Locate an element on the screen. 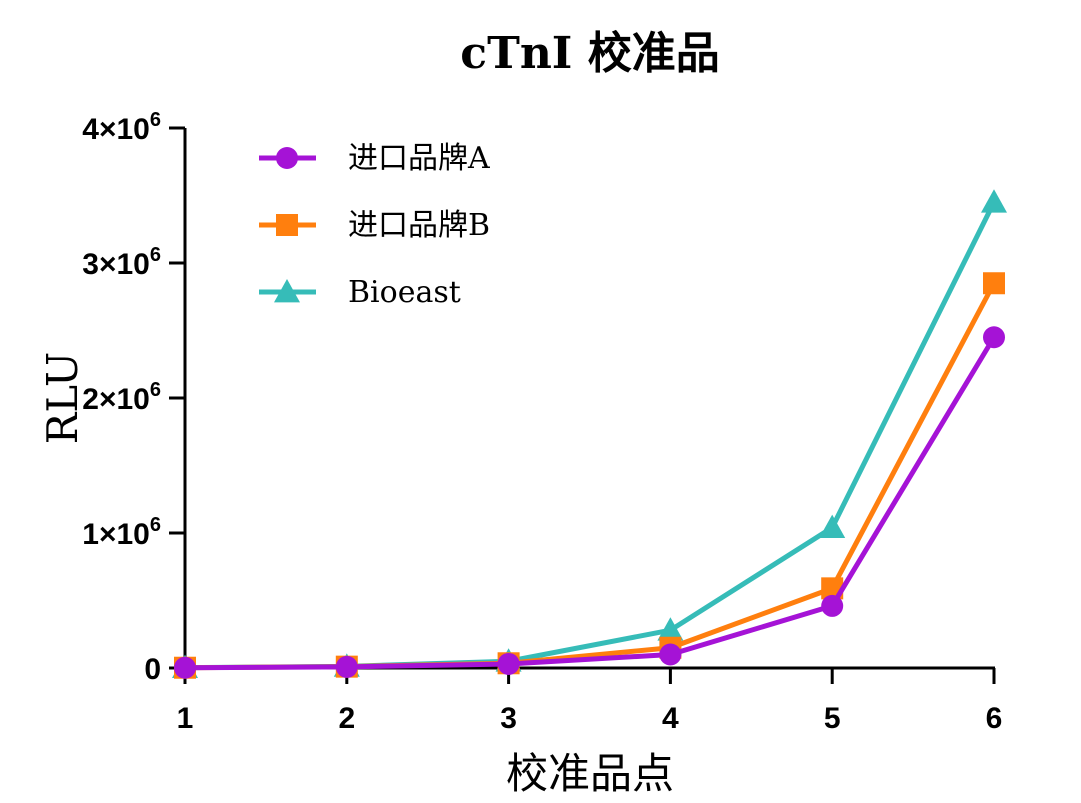 This screenshot has height=803, width=1081. legend-item: 进口品牌A is located at coordinates (374, 158).